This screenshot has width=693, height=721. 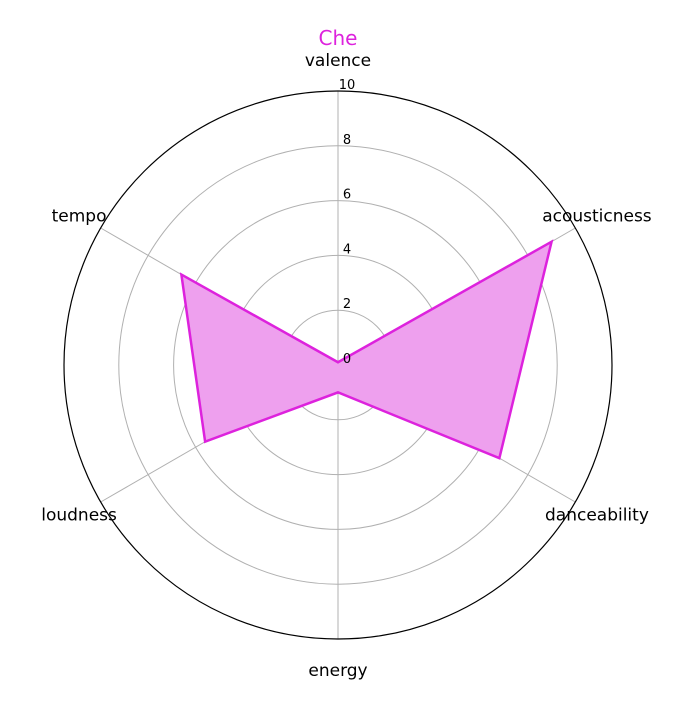 I want to click on axis-label-energy: energy, so click(x=337, y=671).